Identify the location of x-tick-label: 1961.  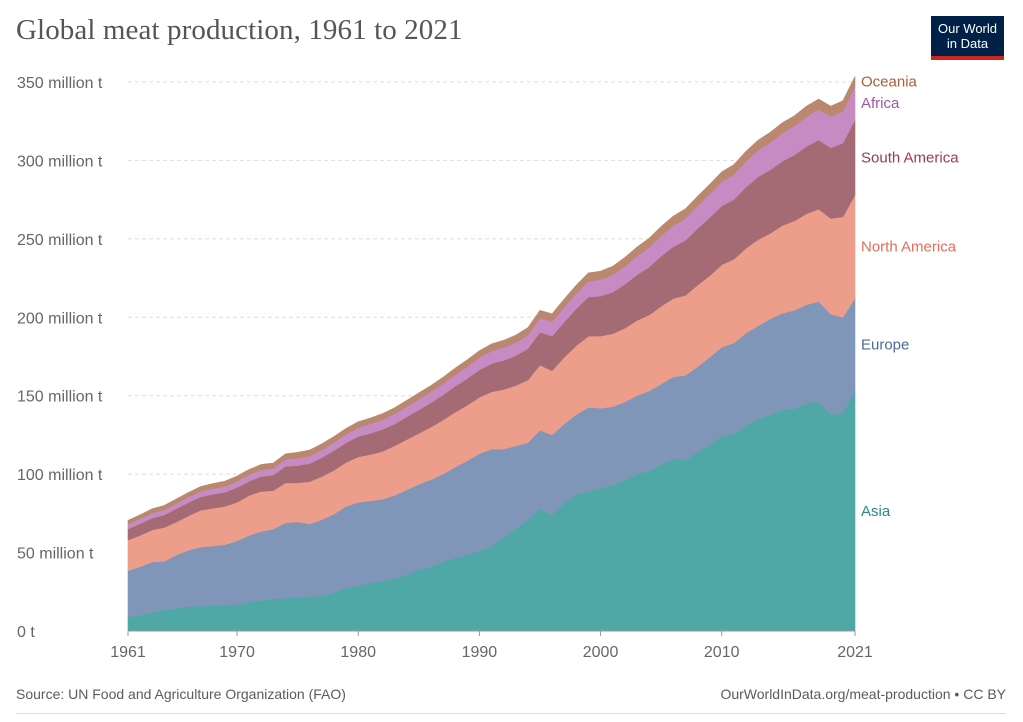
(128, 652).